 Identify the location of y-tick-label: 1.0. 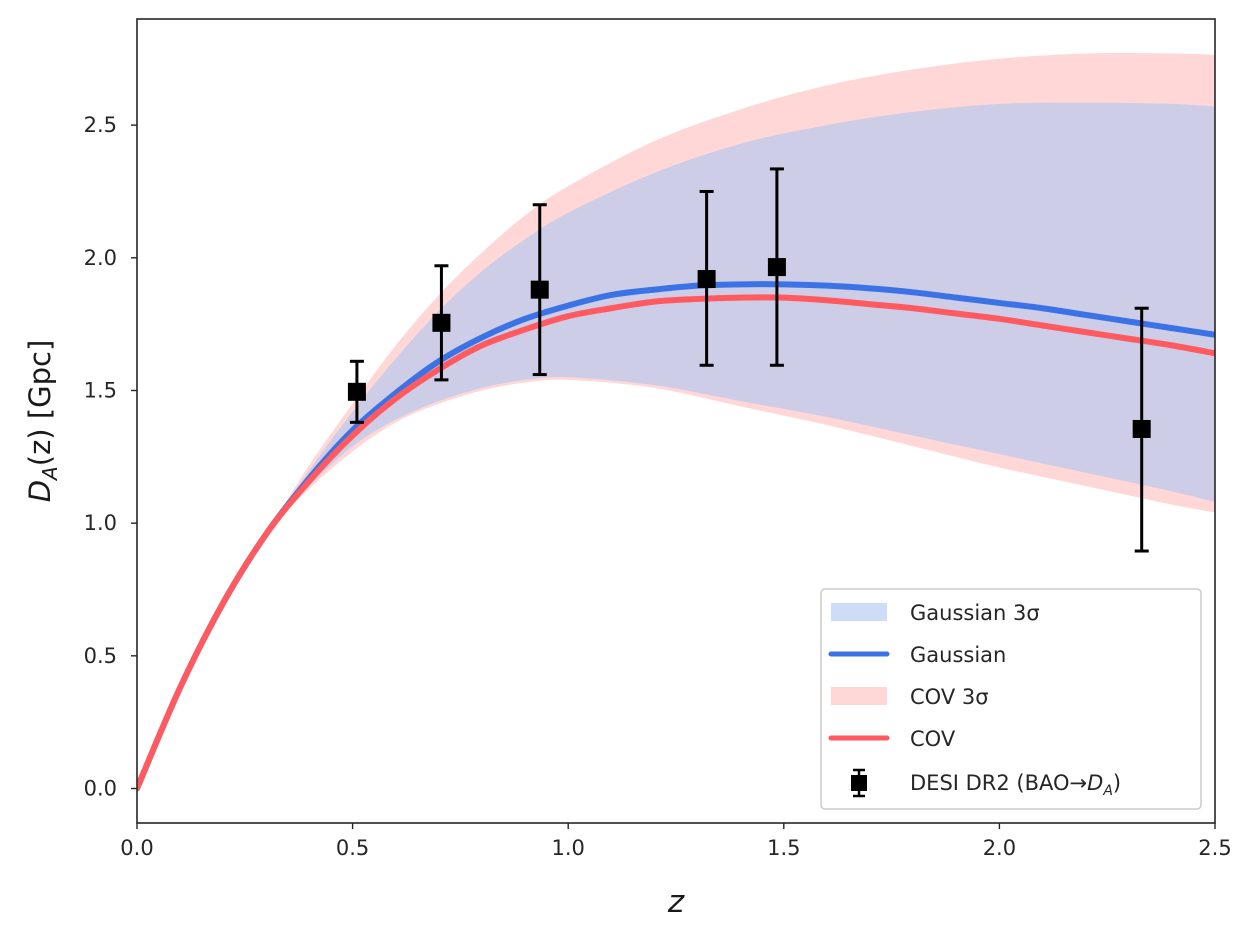
(100, 523).